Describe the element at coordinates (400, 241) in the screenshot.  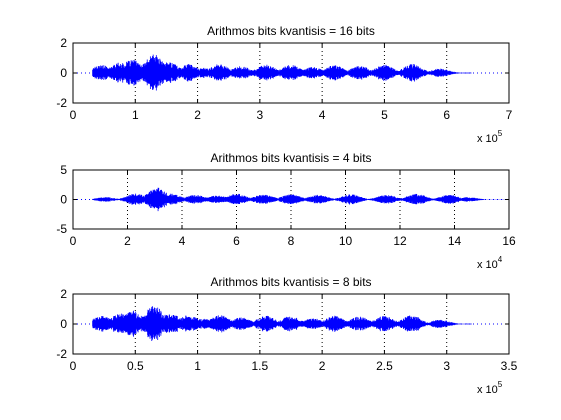
I see `x-tick-label: 12` at that location.